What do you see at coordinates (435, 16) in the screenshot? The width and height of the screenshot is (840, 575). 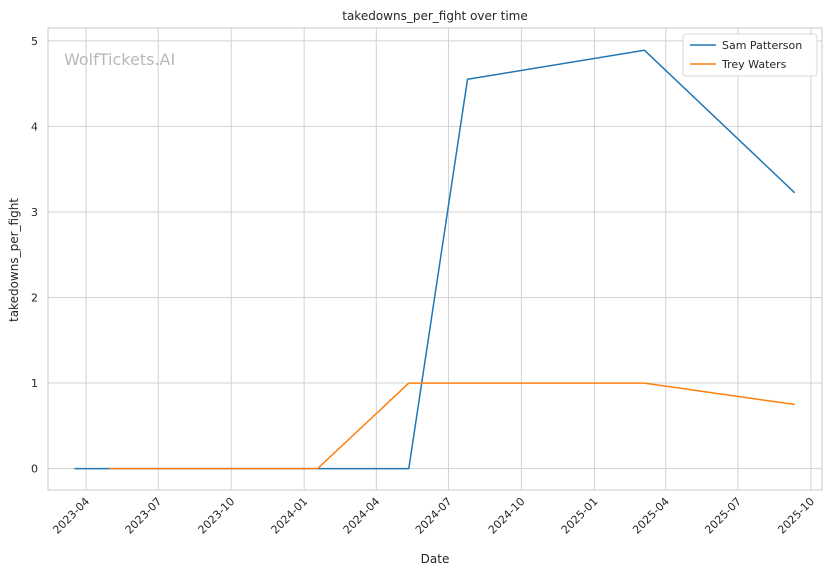 I see `chart-title: takedowns_per_fight over time` at bounding box center [435, 16].